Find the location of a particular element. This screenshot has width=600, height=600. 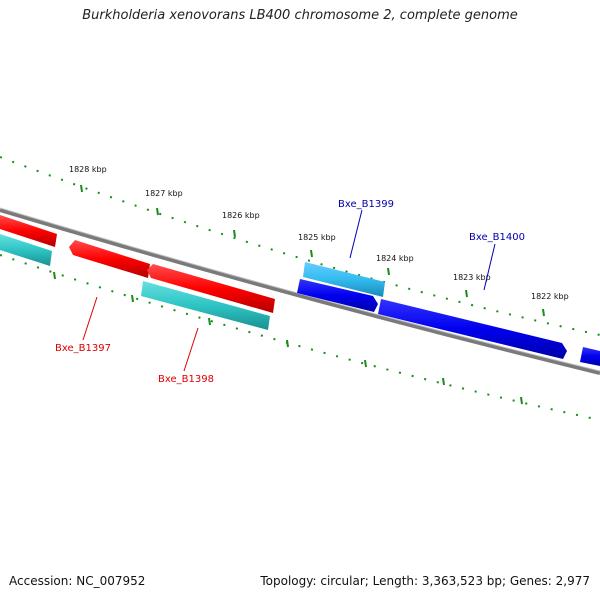

kbp-label: 1826 kbp is located at coordinates (241, 215).